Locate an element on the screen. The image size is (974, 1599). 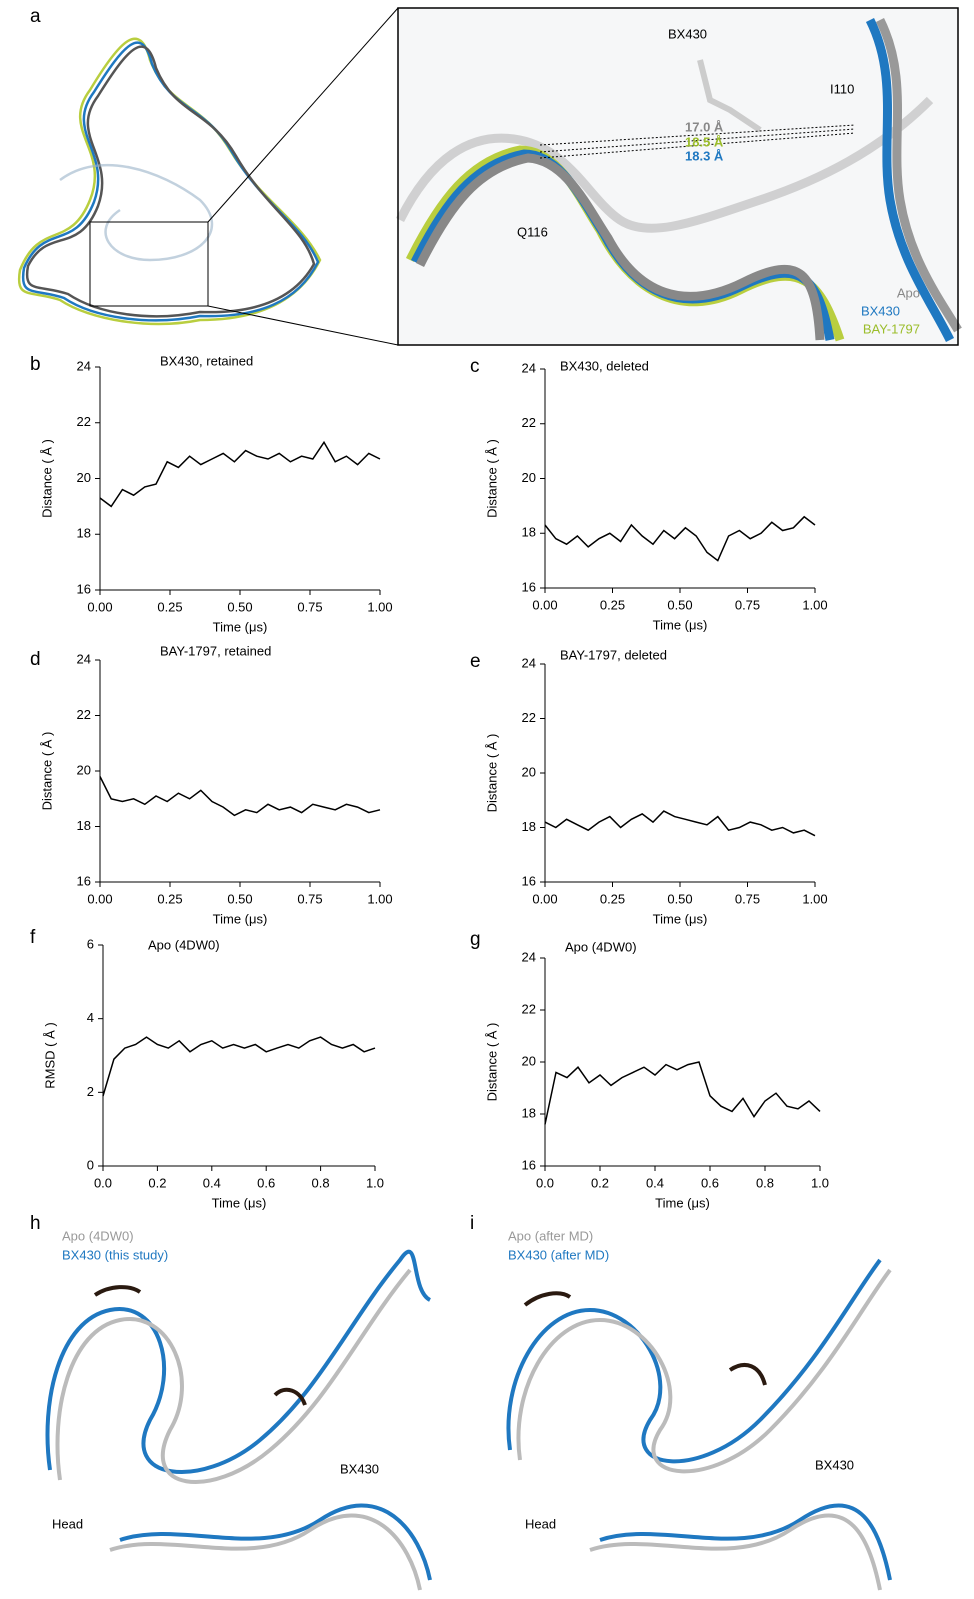
legend-entry: Apo (after MD) is located at coordinates (550, 1235).